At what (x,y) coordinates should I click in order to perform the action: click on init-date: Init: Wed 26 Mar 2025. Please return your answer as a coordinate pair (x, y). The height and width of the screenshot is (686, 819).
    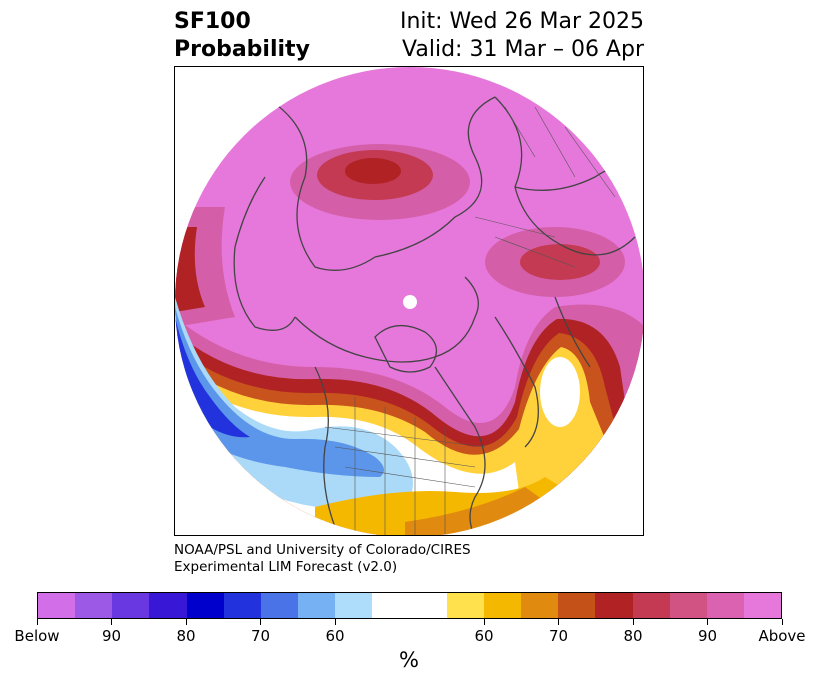
    Looking at the image, I should click on (521, 21).